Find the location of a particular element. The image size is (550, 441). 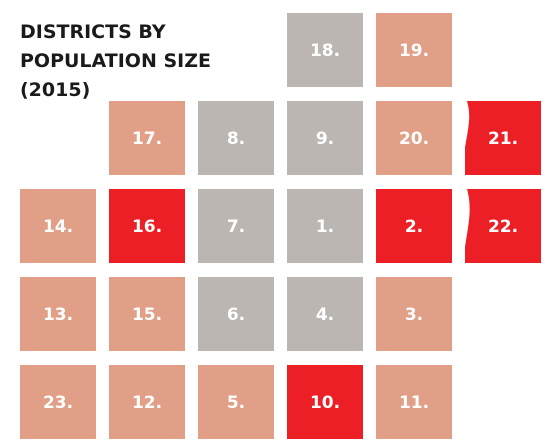

title-line: (2015) is located at coordinates (55, 90).